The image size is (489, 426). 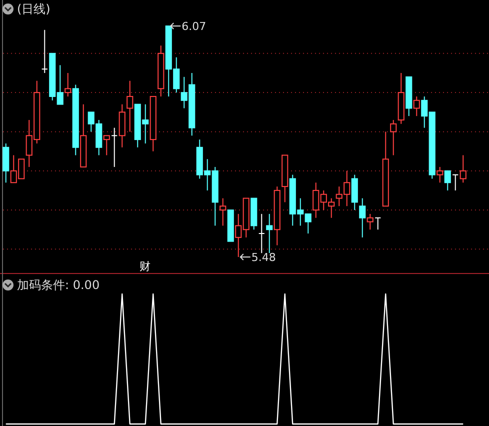 What do you see at coordinates (263, 257) in the screenshot?
I see `annotation: 5.48` at bounding box center [263, 257].